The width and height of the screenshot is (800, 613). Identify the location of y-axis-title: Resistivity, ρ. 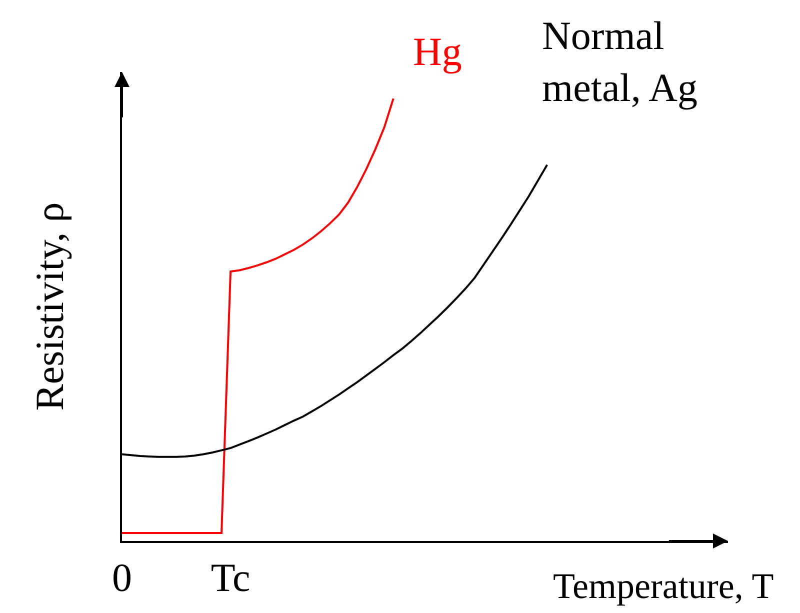
(49, 306).